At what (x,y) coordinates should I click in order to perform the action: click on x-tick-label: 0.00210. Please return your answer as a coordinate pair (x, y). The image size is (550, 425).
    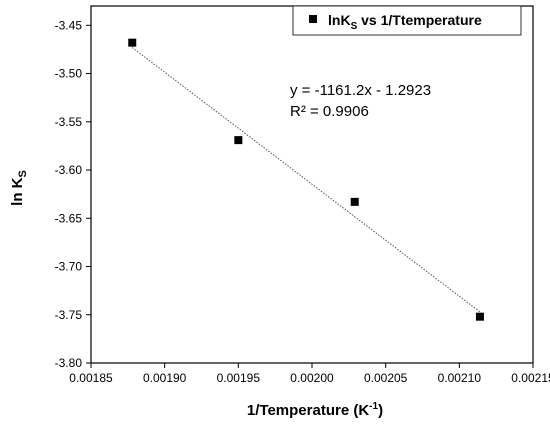
    Looking at the image, I should click on (460, 378).